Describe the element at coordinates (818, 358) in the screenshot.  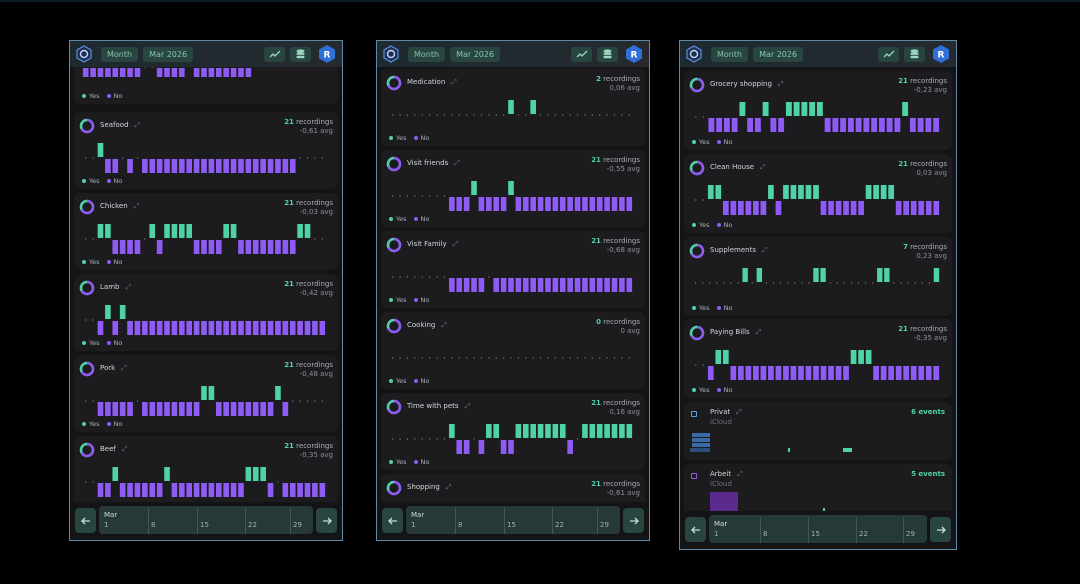
I see `habit-card: Paying Bills ⤢ 21 recordings -0,35 avg Yes No` at that location.